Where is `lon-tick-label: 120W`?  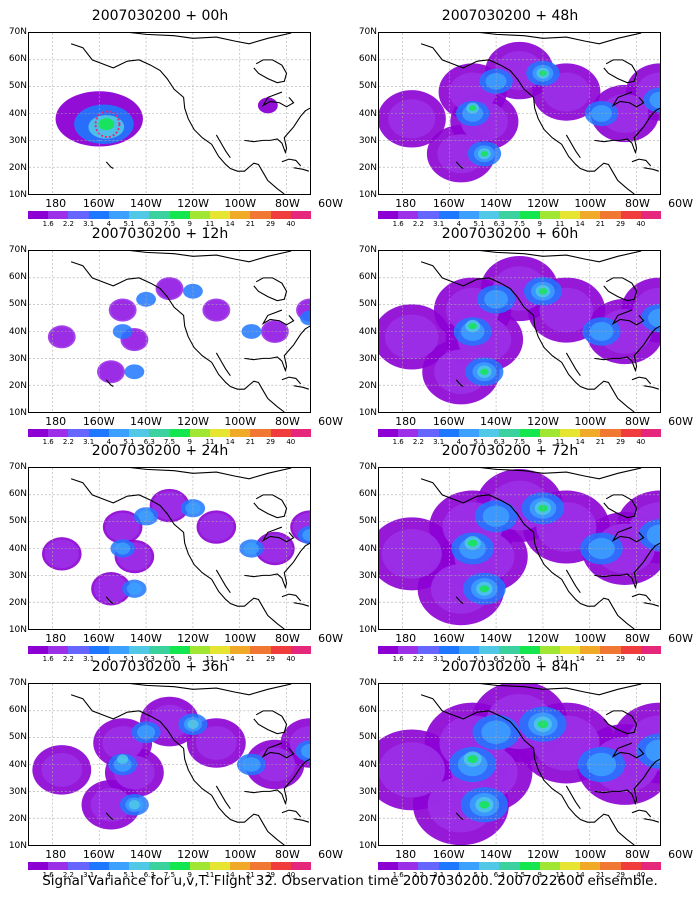 lon-tick-label: 120W is located at coordinates (193, 203).